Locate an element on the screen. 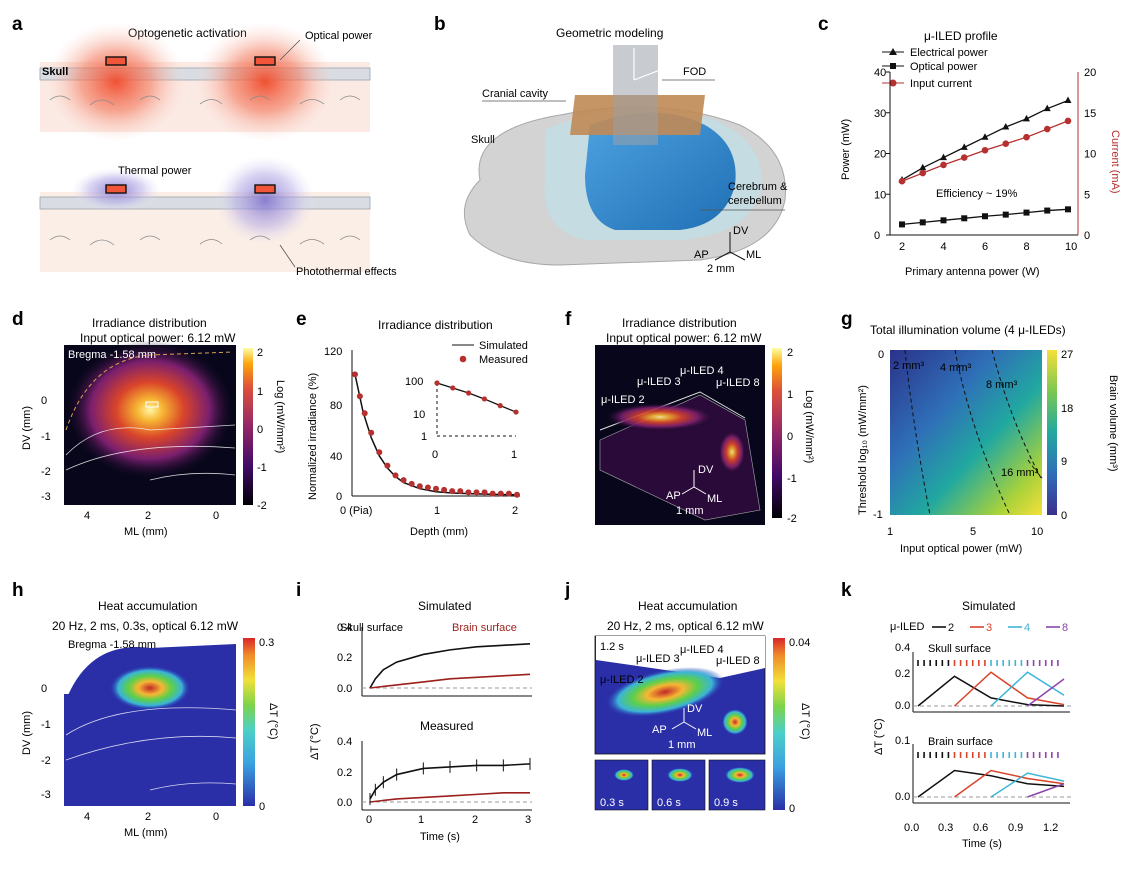  cerebrum-label: Cerebrum & is located at coordinates (758, 187).